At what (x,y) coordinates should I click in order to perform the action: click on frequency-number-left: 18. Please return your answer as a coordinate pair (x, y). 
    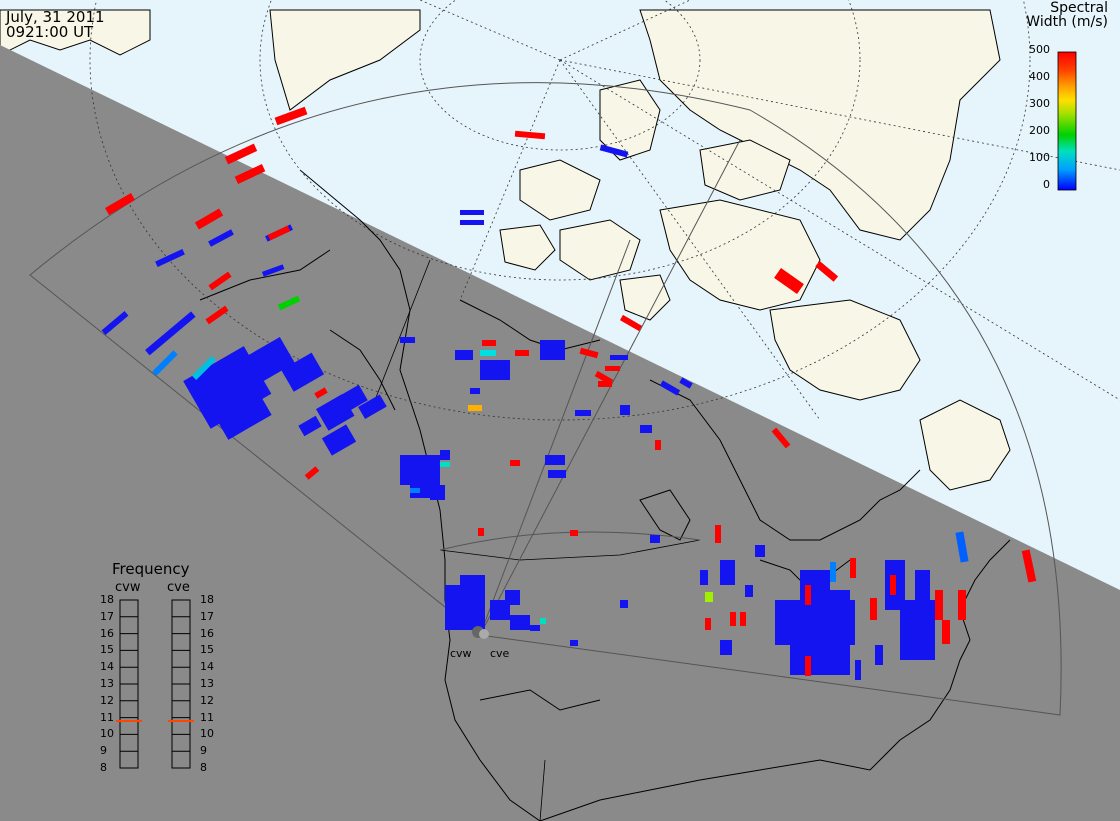
    Looking at the image, I should click on (107, 599).